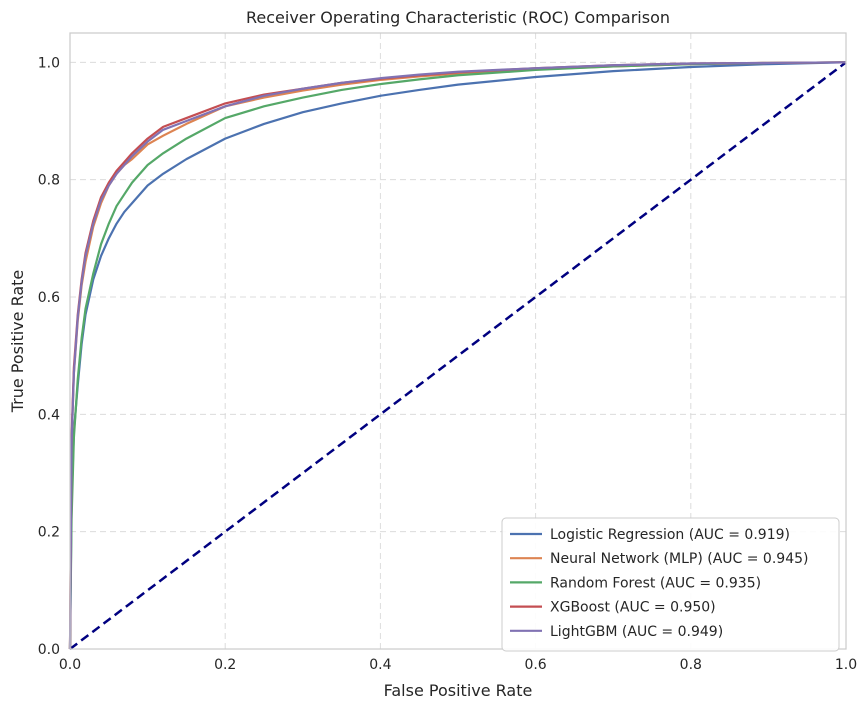 This screenshot has height=710, width=868. What do you see at coordinates (49, 181) in the screenshot?
I see `y-tick-label: 0.8` at bounding box center [49, 181].